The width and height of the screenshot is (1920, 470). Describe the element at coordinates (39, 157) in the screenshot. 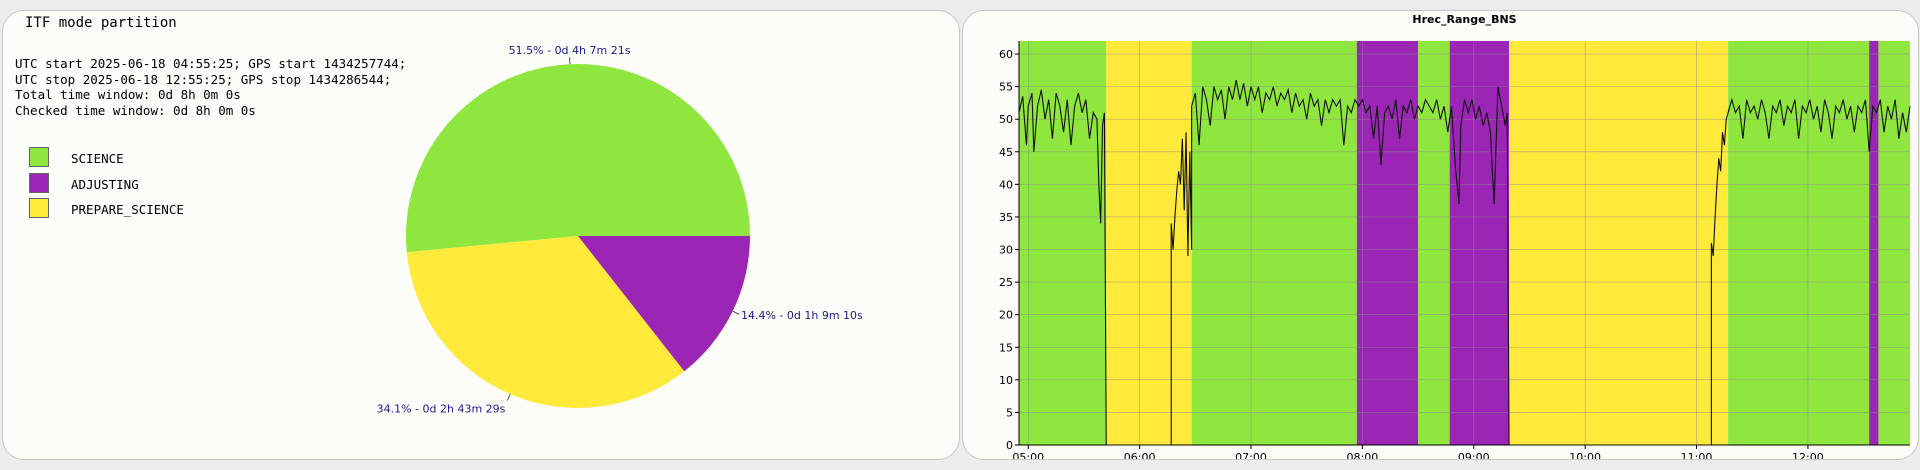

I see `legend-swatch-science` at that location.